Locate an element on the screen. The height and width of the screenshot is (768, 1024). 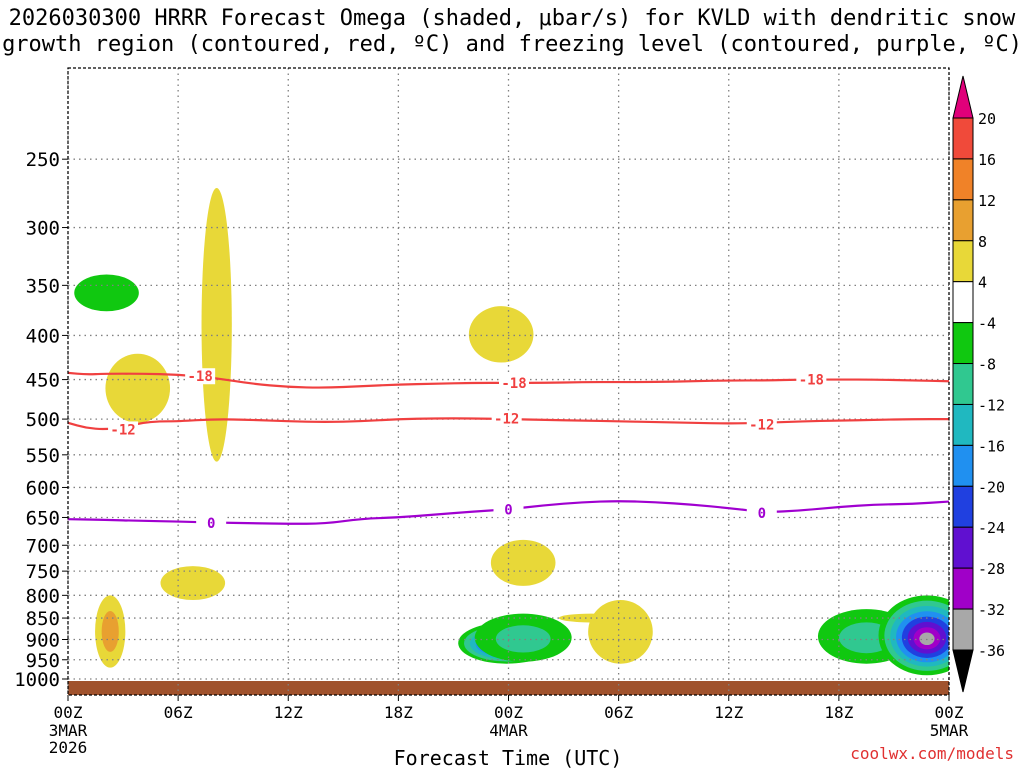
y-tick-label: 400 is located at coordinates (43, 336).